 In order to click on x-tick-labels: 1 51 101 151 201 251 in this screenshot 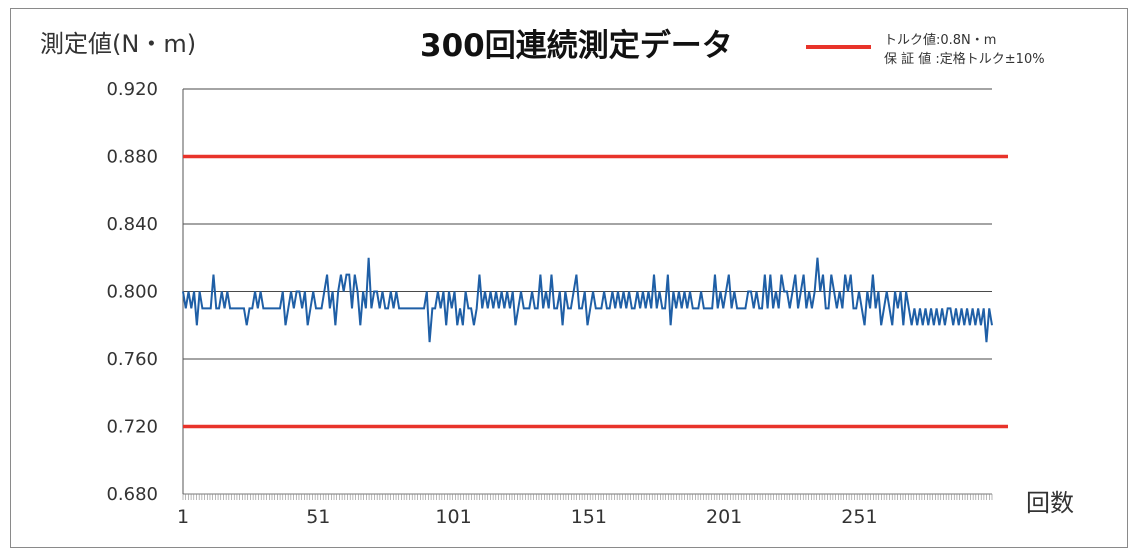, I will do `click(527, 517)`.